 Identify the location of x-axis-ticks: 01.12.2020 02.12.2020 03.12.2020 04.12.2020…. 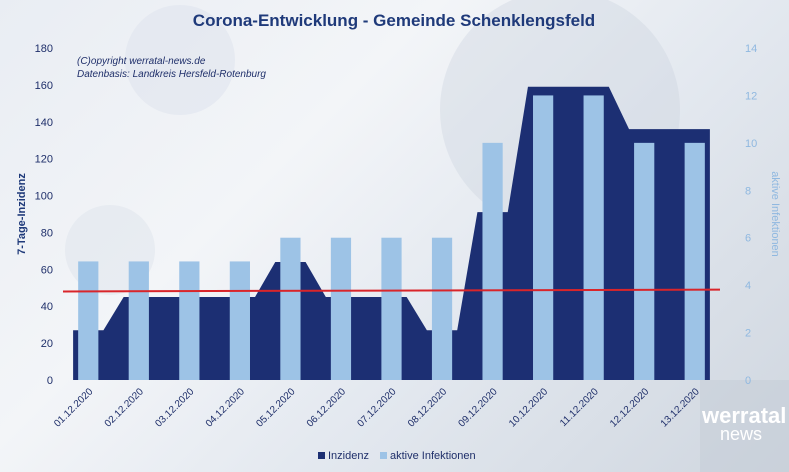
(377, 407).